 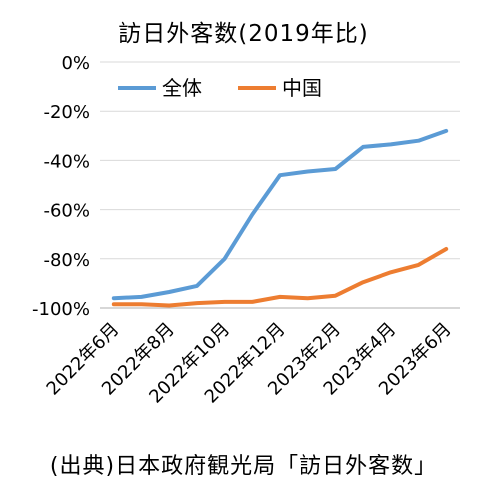 What do you see at coordinates (280, 277) in the screenshot?
I see `series-line` at bounding box center [280, 277].